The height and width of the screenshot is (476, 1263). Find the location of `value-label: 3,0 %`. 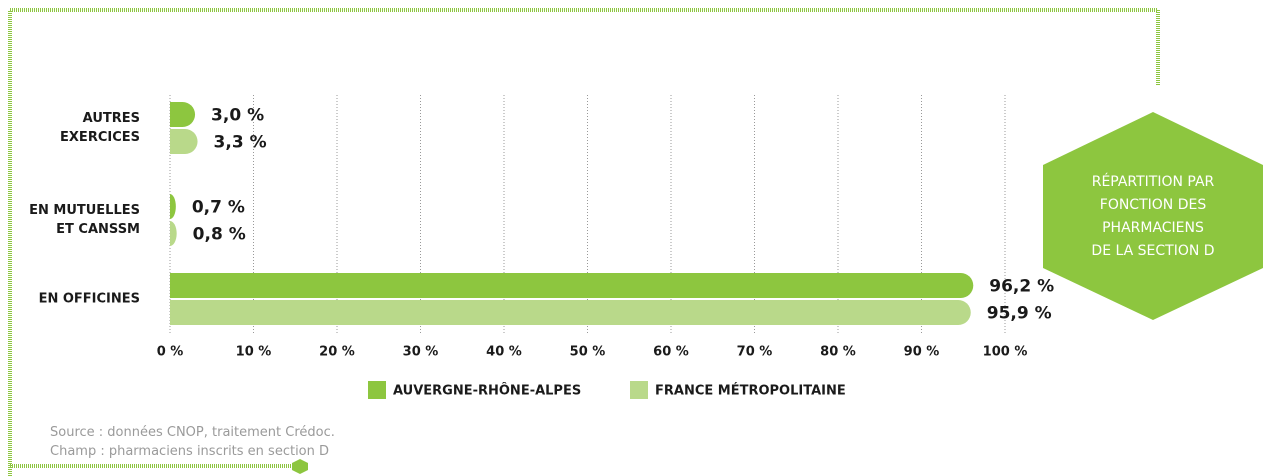

value-label: 3,0 % is located at coordinates (237, 116).